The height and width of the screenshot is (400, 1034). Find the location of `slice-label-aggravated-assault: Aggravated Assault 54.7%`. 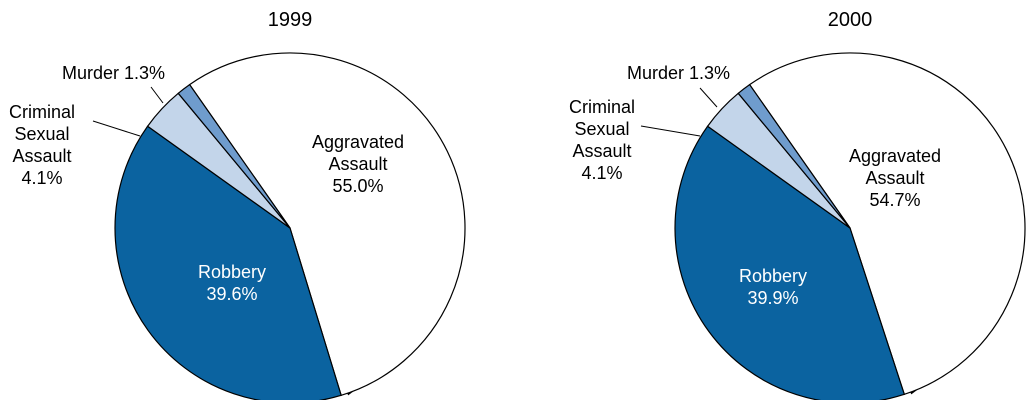

slice-label-aggravated-assault: Aggravated Assault 54.7% is located at coordinates (895, 178).